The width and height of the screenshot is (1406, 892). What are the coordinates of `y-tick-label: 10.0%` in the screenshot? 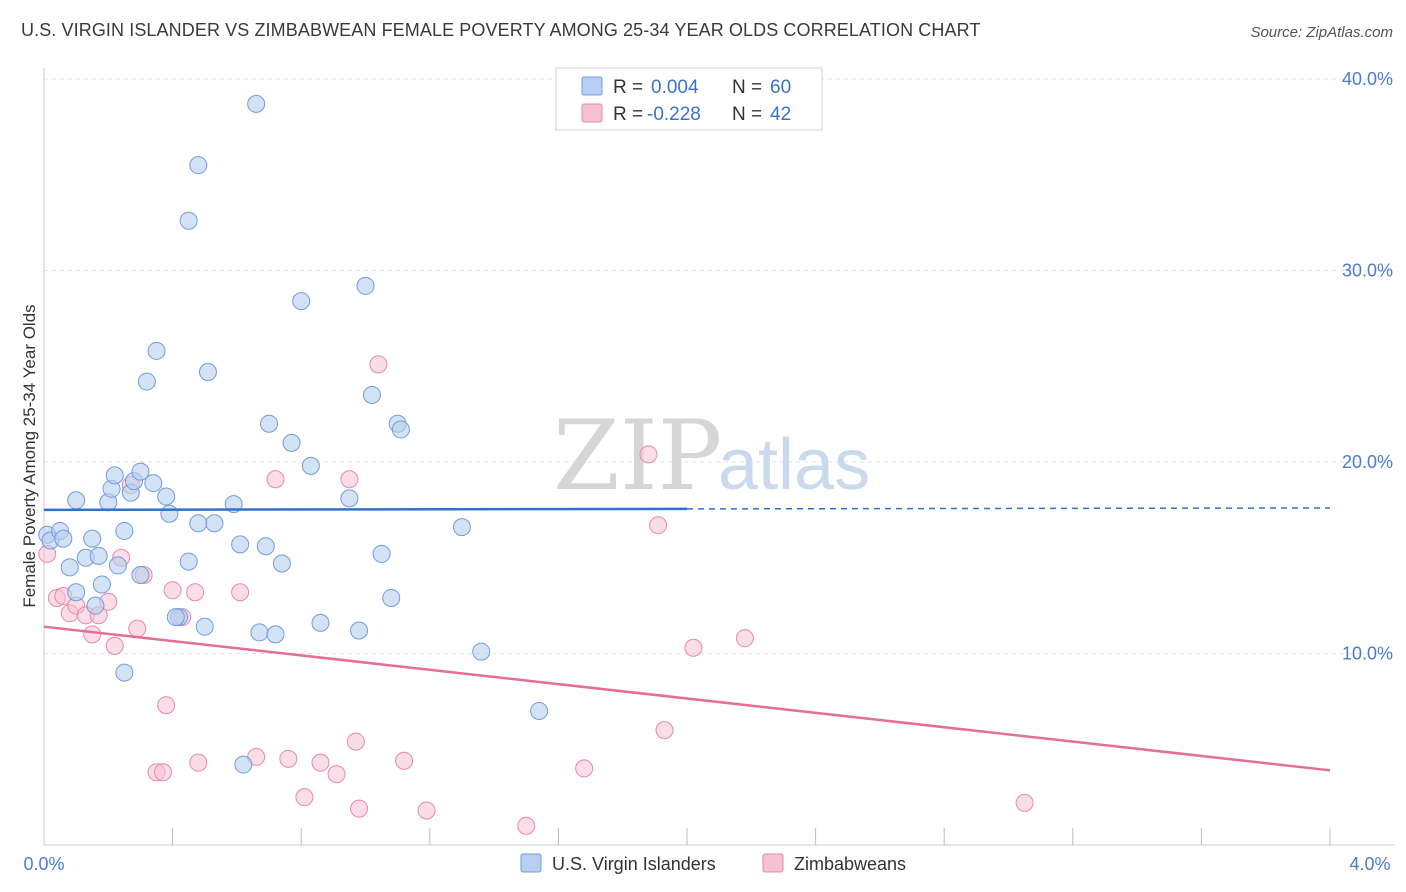 It's located at (1367, 654).